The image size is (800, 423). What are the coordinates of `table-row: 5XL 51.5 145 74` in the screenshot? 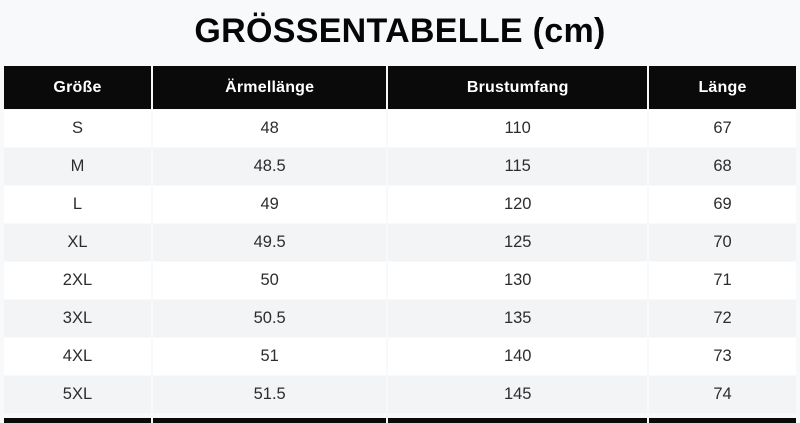 It's located at (400, 394).